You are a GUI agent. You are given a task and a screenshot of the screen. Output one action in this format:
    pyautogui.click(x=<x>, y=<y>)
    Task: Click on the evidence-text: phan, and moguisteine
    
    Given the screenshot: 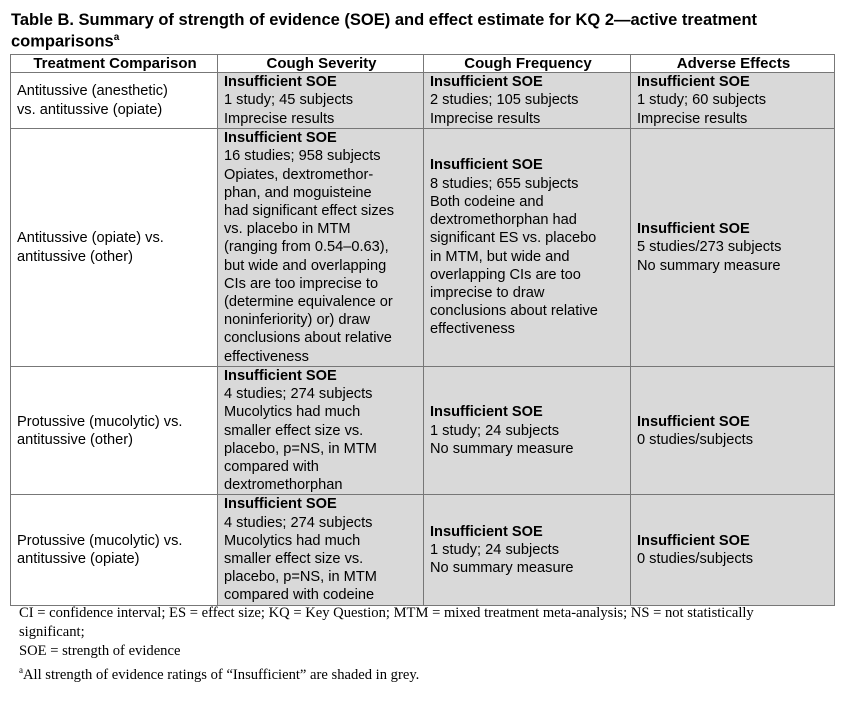 What is the action you would take?
    pyautogui.click(x=298, y=192)
    